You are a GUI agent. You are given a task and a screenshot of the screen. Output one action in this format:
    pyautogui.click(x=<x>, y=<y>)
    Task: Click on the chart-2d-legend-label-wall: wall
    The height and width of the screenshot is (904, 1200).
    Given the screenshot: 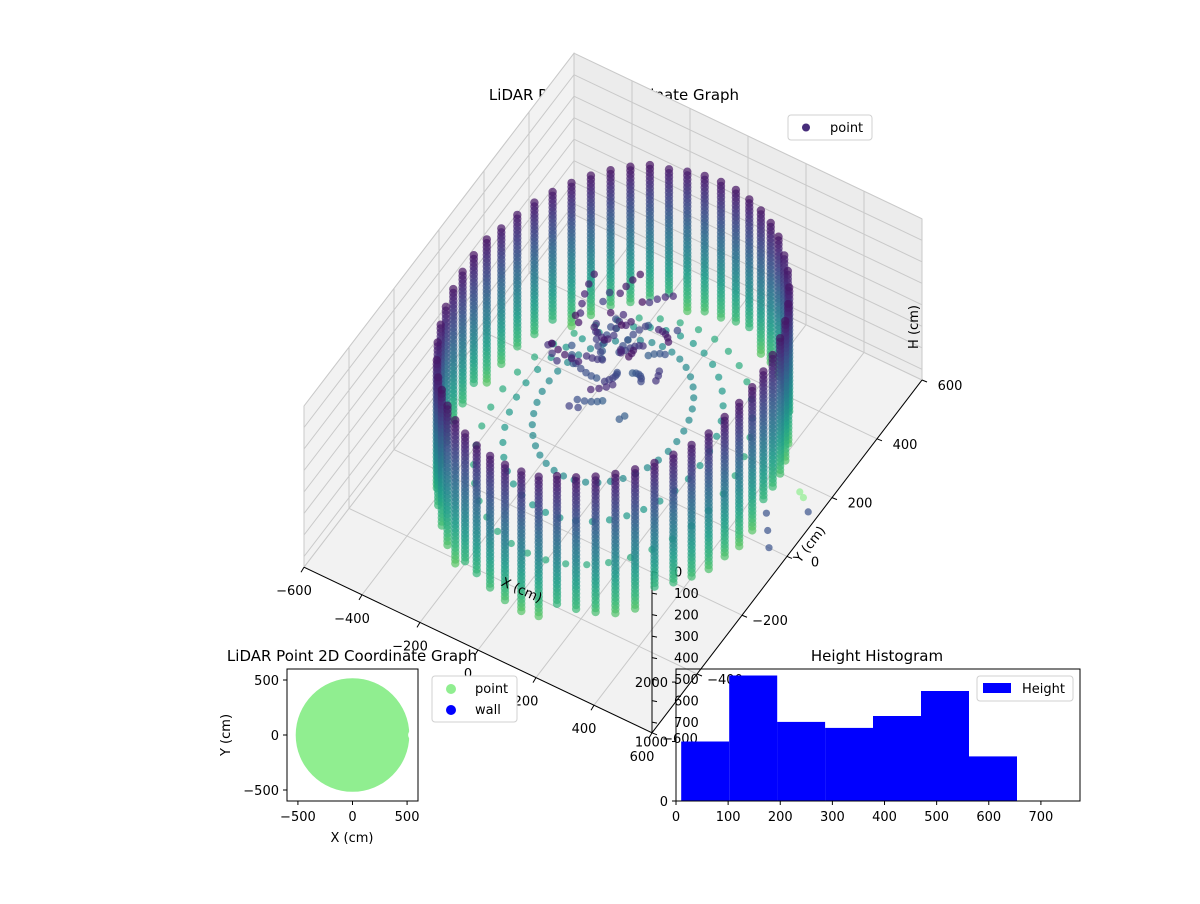 What is the action you would take?
    pyautogui.click(x=488, y=710)
    